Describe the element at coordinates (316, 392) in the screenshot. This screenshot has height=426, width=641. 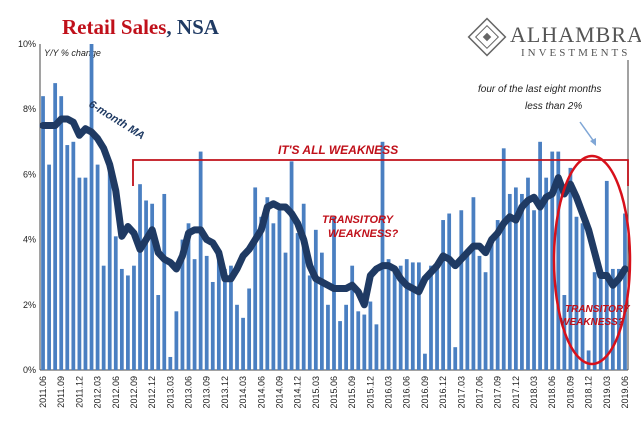
I see `x-tick-label: 2015.03` at that location.